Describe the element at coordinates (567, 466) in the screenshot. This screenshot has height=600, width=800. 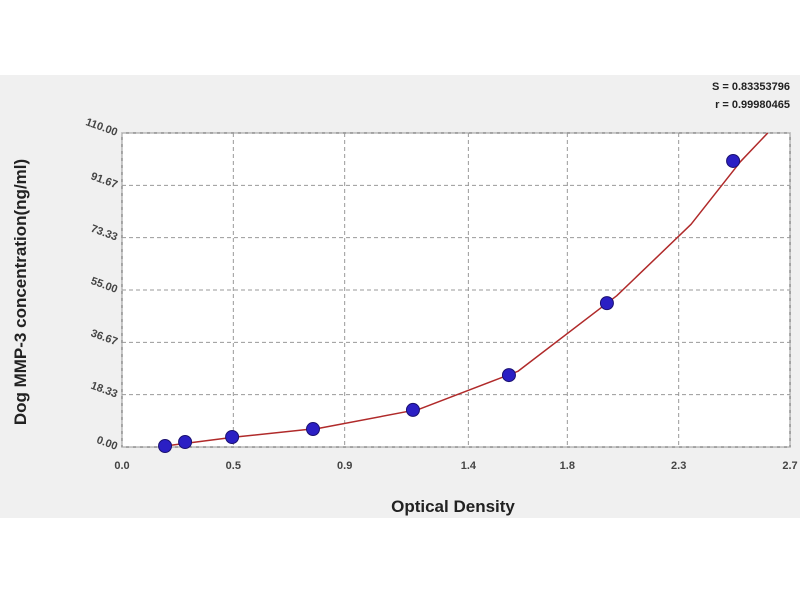
I see `x-tick-label: 1.8` at that location.